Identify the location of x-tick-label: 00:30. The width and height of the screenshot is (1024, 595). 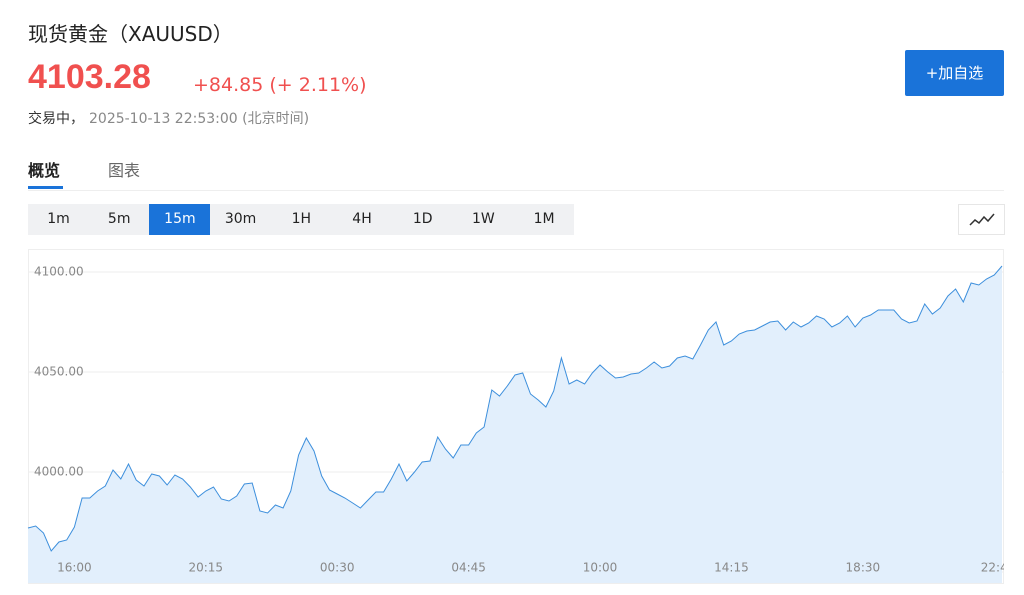
(337, 568).